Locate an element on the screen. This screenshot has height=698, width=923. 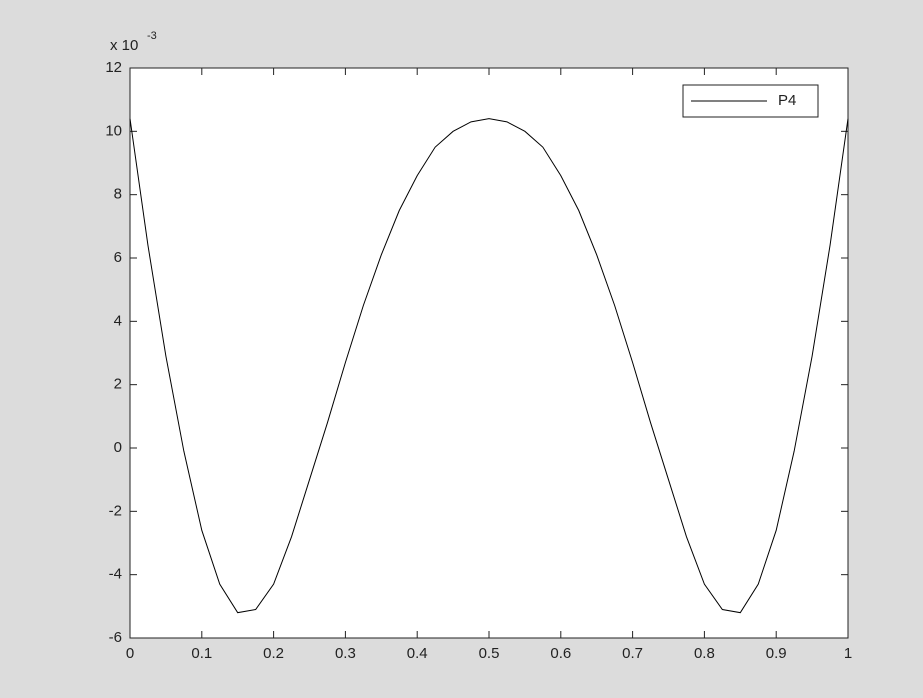
x-tick-label: 0.6 is located at coordinates (560, 653).